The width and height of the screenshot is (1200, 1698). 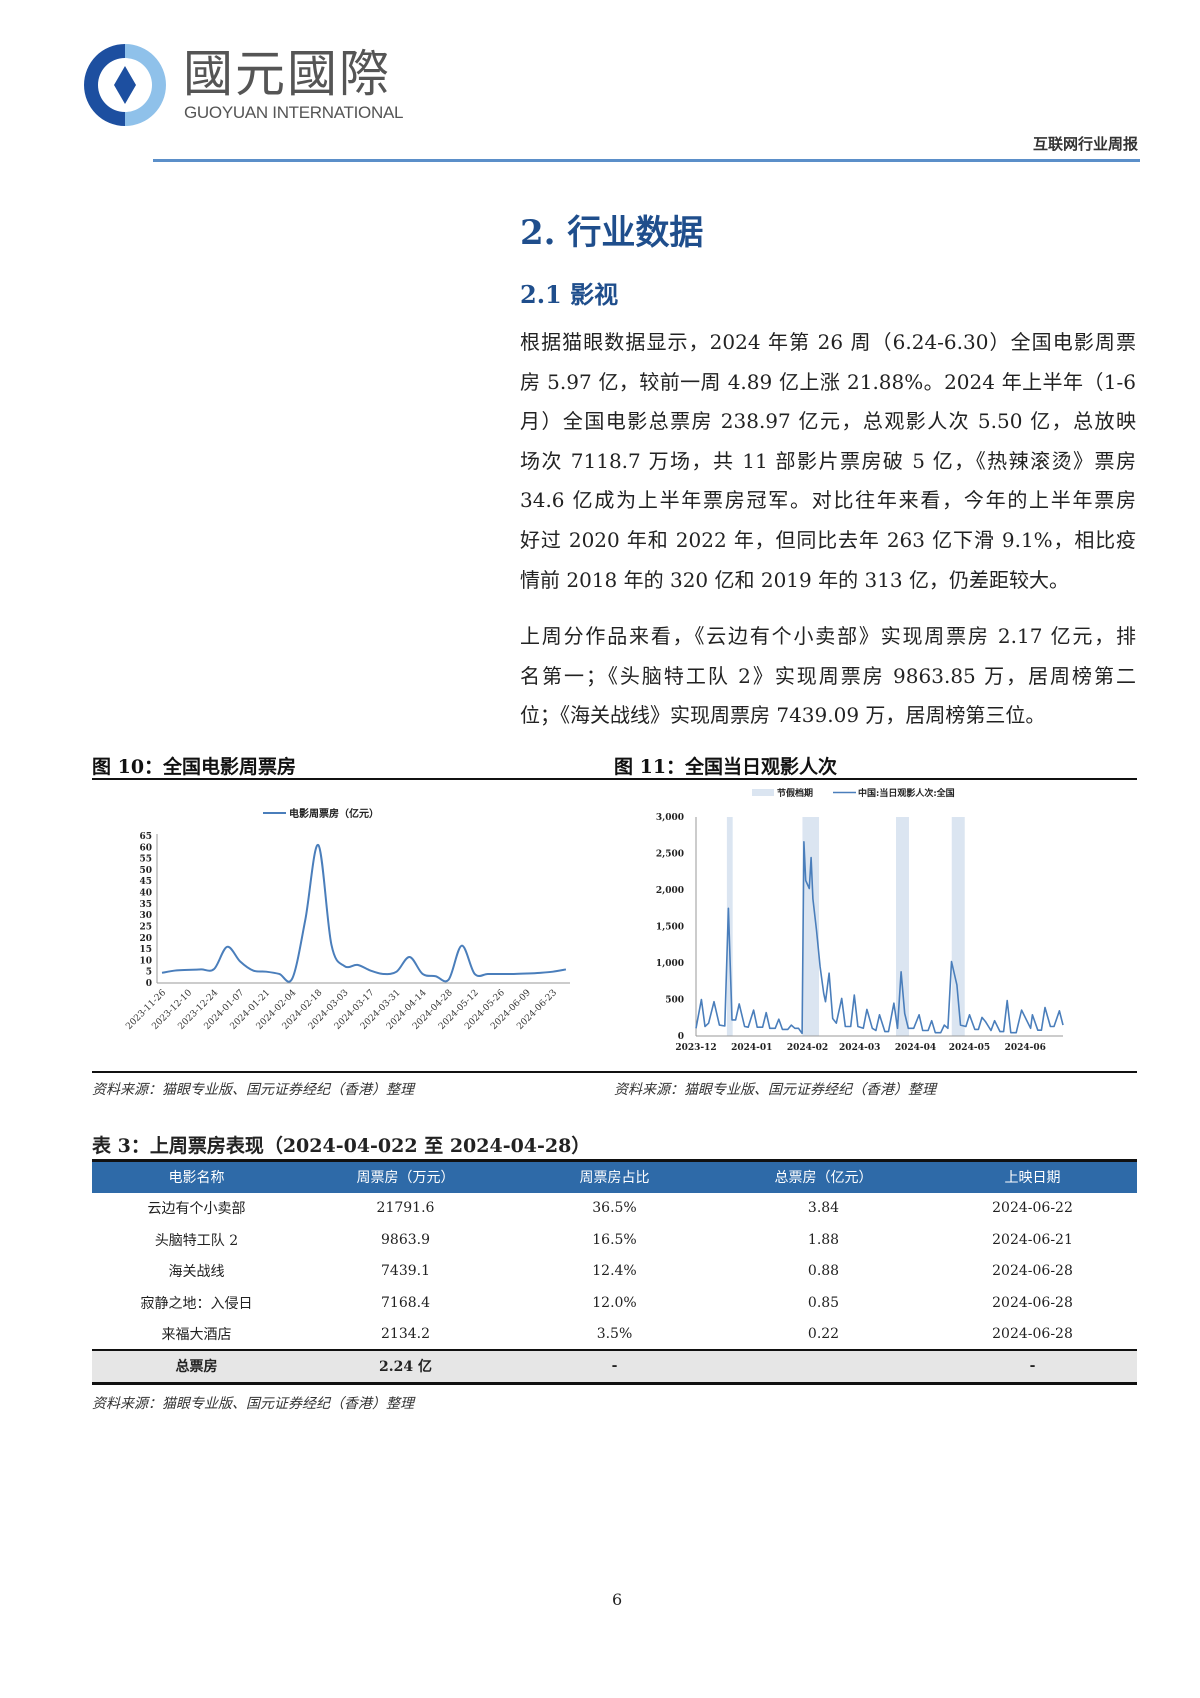 I want to click on table-row: 海关战线 7439.1 12.4% 0.88 2024-06-28, so click(x=614, y=1272).